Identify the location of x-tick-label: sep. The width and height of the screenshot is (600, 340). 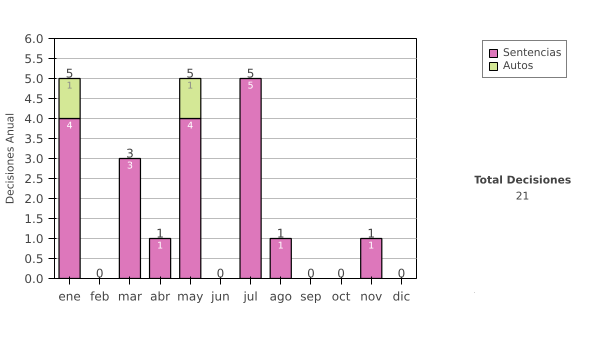
(311, 297).